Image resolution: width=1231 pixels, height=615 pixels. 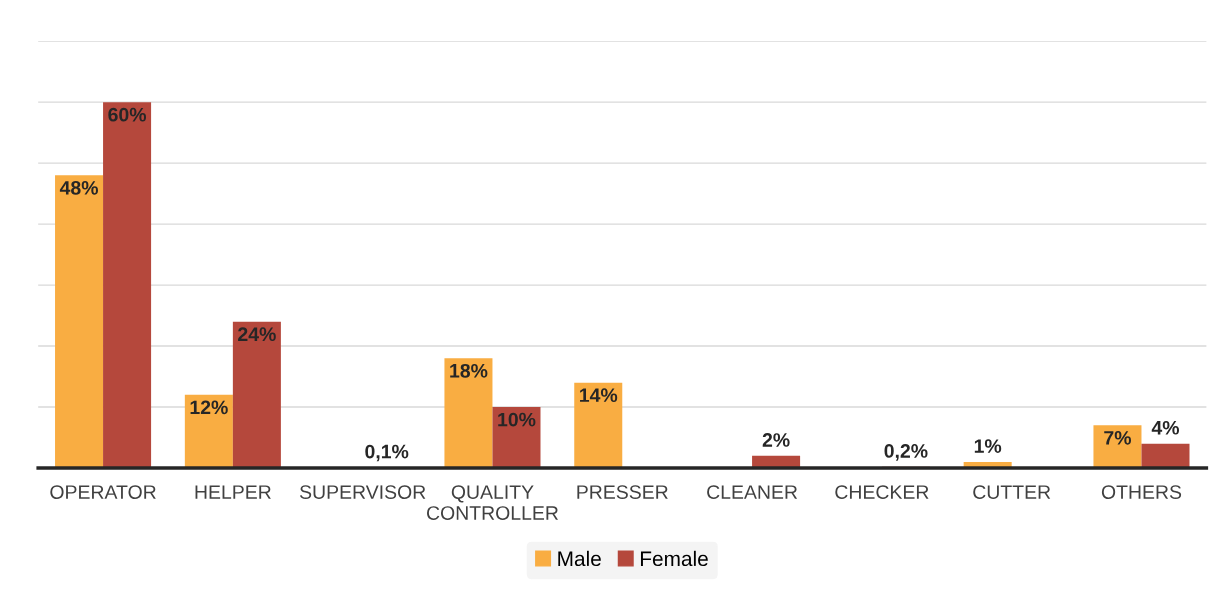 What do you see at coordinates (906, 452) in the screenshot?
I see `data-label: 0,2%` at bounding box center [906, 452].